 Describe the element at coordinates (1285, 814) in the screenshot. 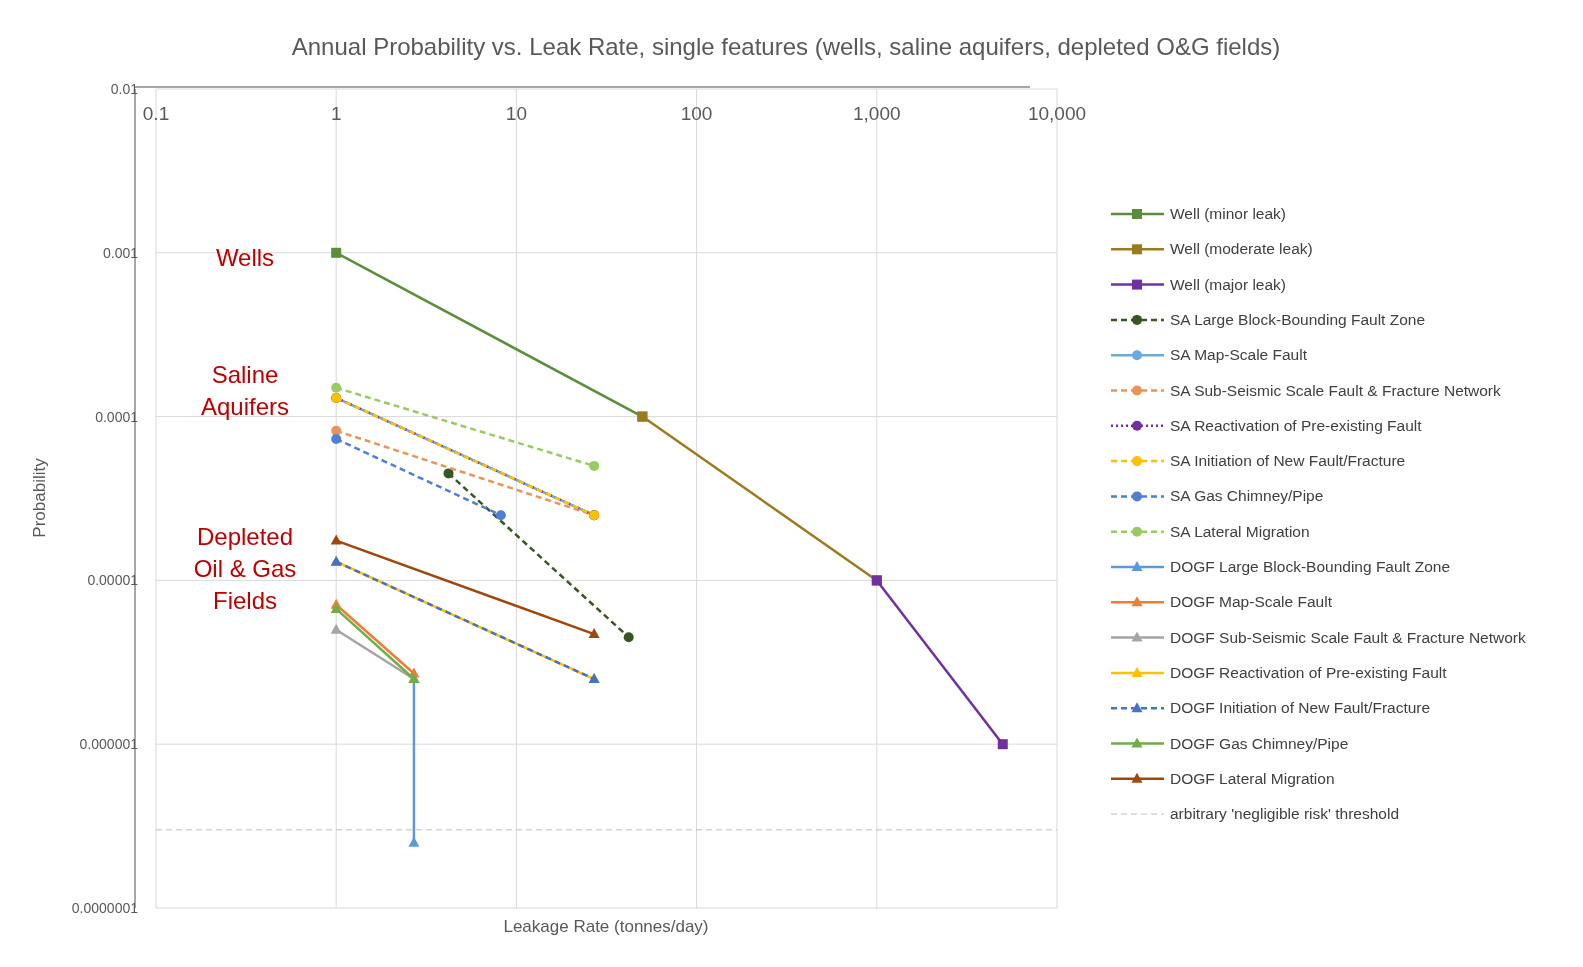

I see `legend-label: arbitrary 'negligible risk' threshold` at that location.